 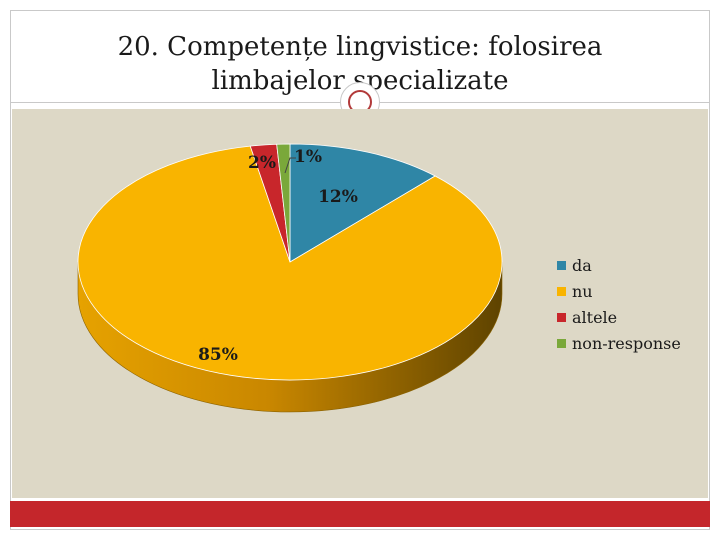 What do you see at coordinates (561, 291) in the screenshot?
I see `legend-swatch-nu` at bounding box center [561, 291].